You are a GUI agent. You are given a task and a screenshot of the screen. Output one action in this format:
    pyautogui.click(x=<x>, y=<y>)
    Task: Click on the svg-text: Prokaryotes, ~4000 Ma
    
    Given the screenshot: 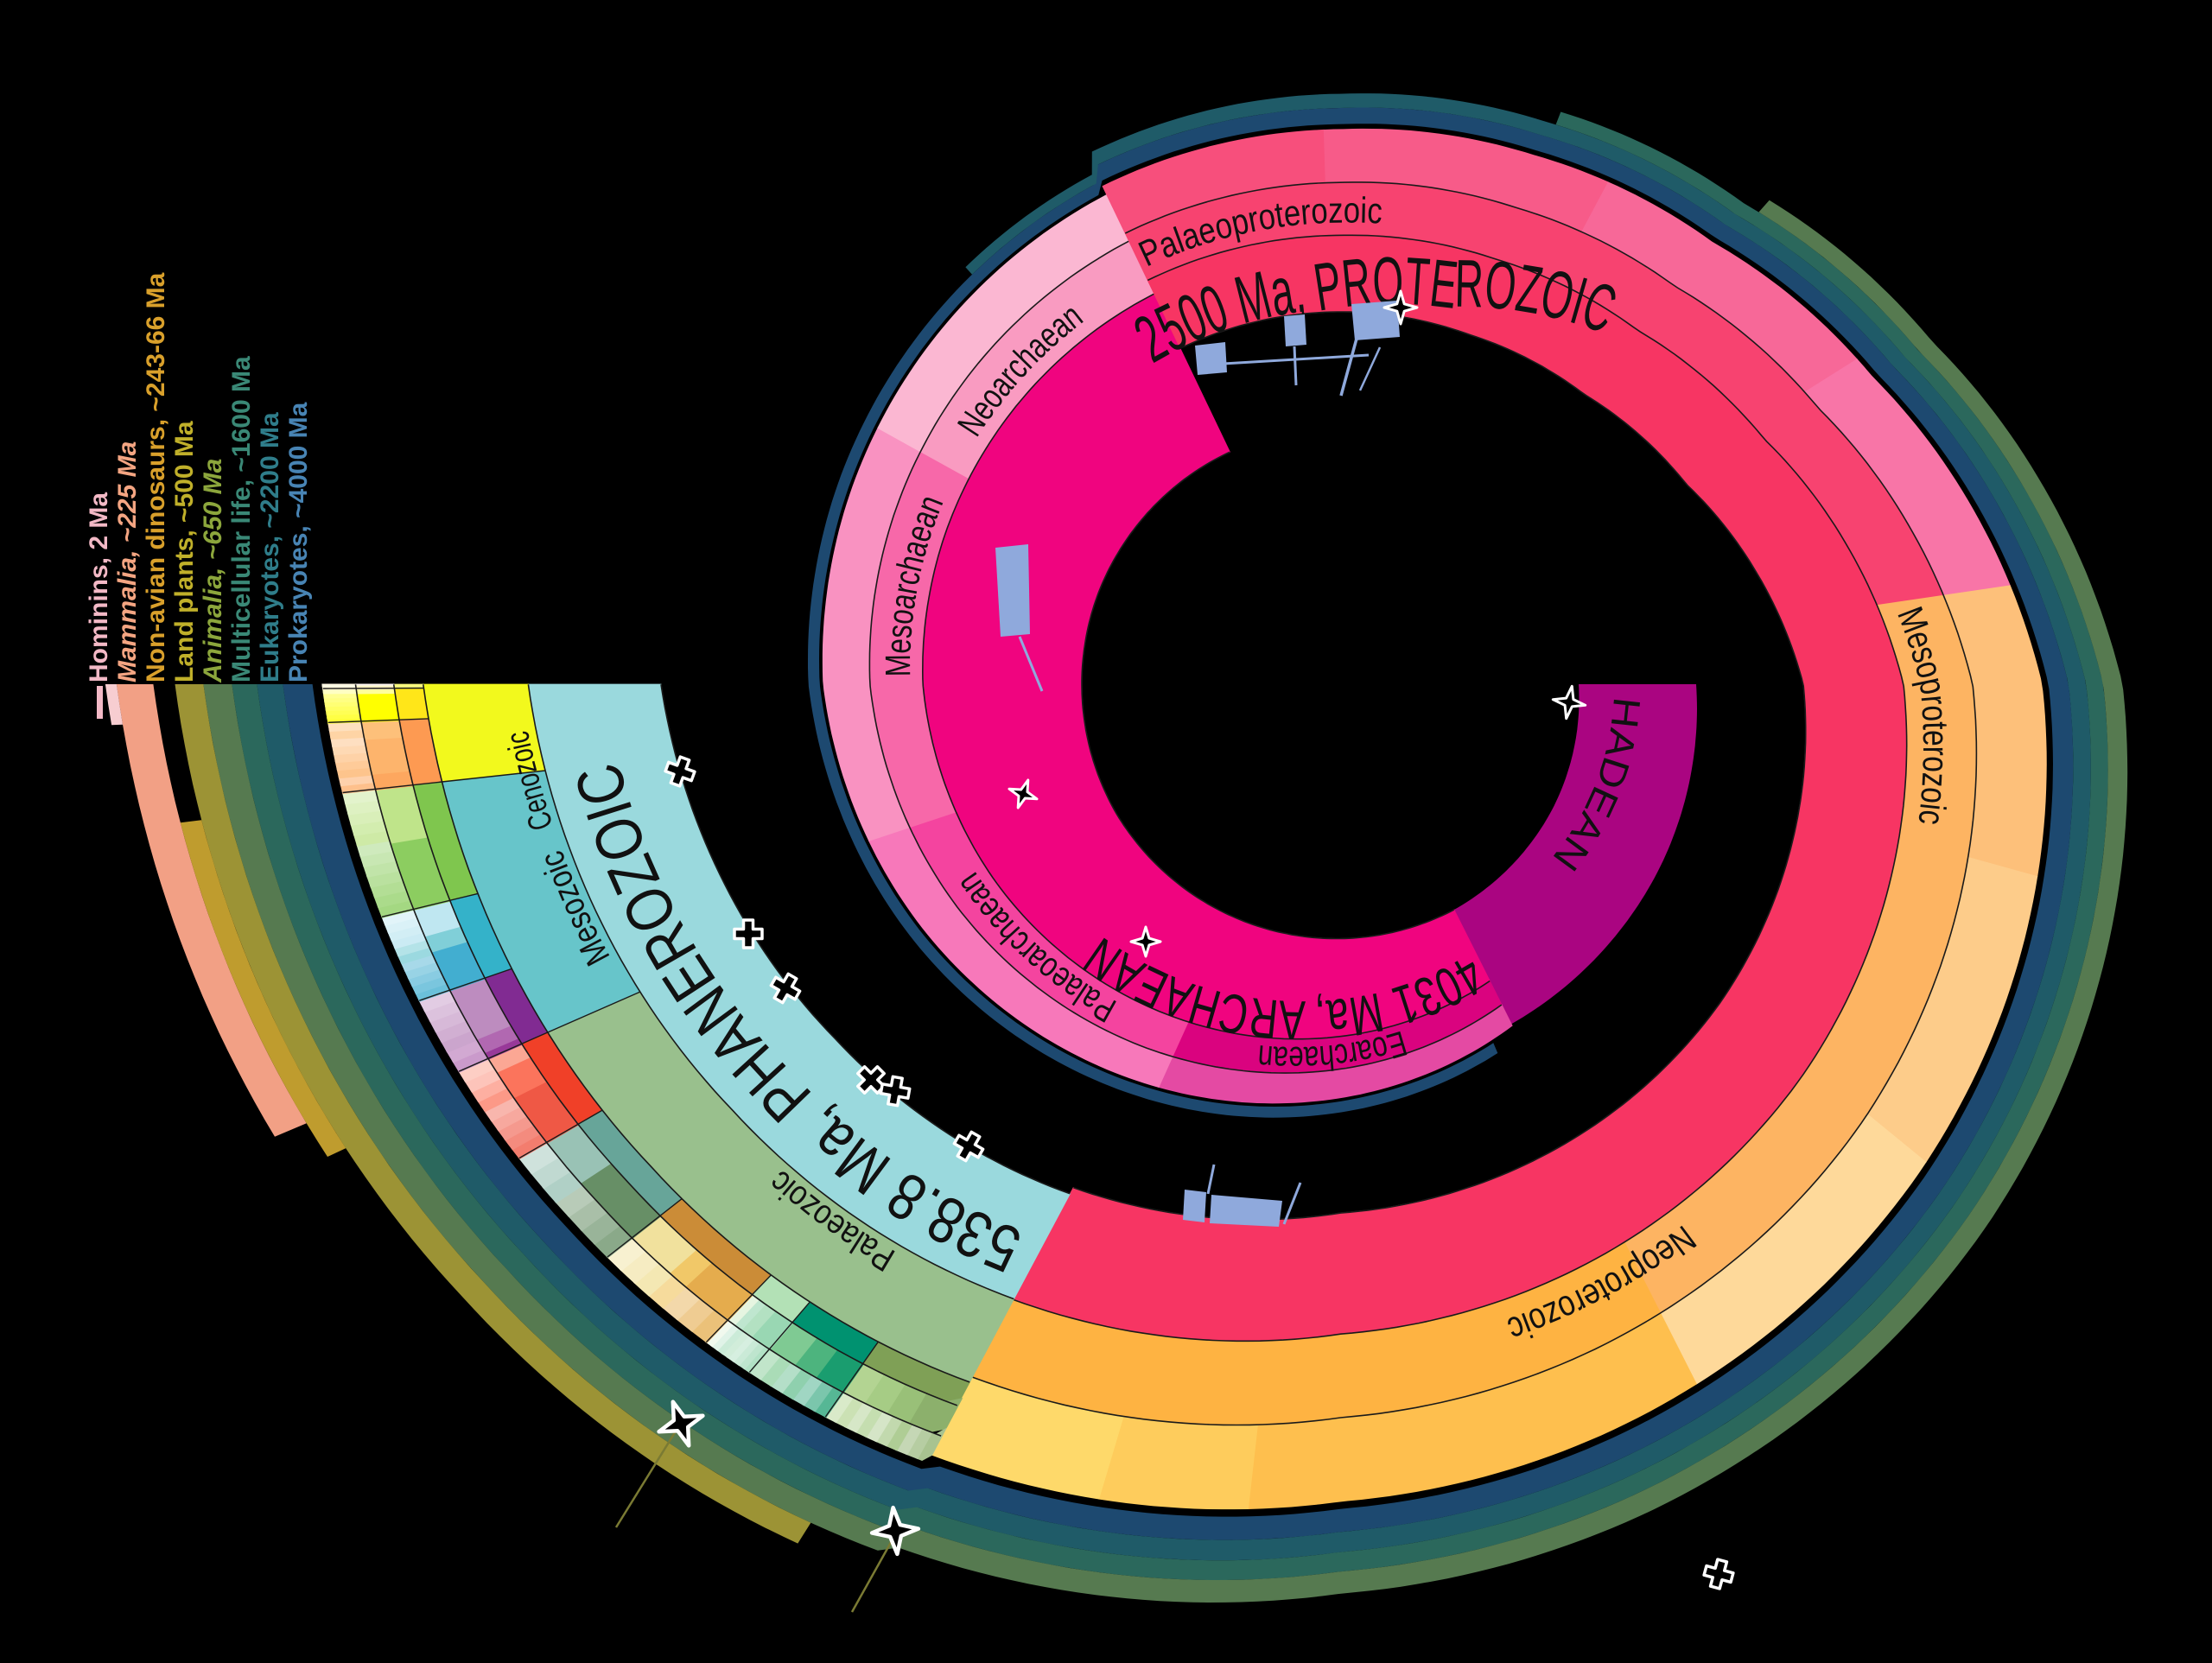 What is the action you would take?
    pyautogui.click(x=298, y=542)
    